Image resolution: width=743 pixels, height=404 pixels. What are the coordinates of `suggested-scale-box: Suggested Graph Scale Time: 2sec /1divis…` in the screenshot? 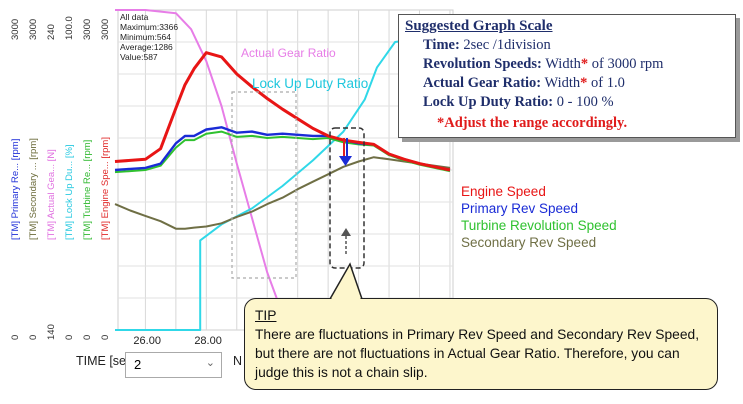 It's located at (567, 76).